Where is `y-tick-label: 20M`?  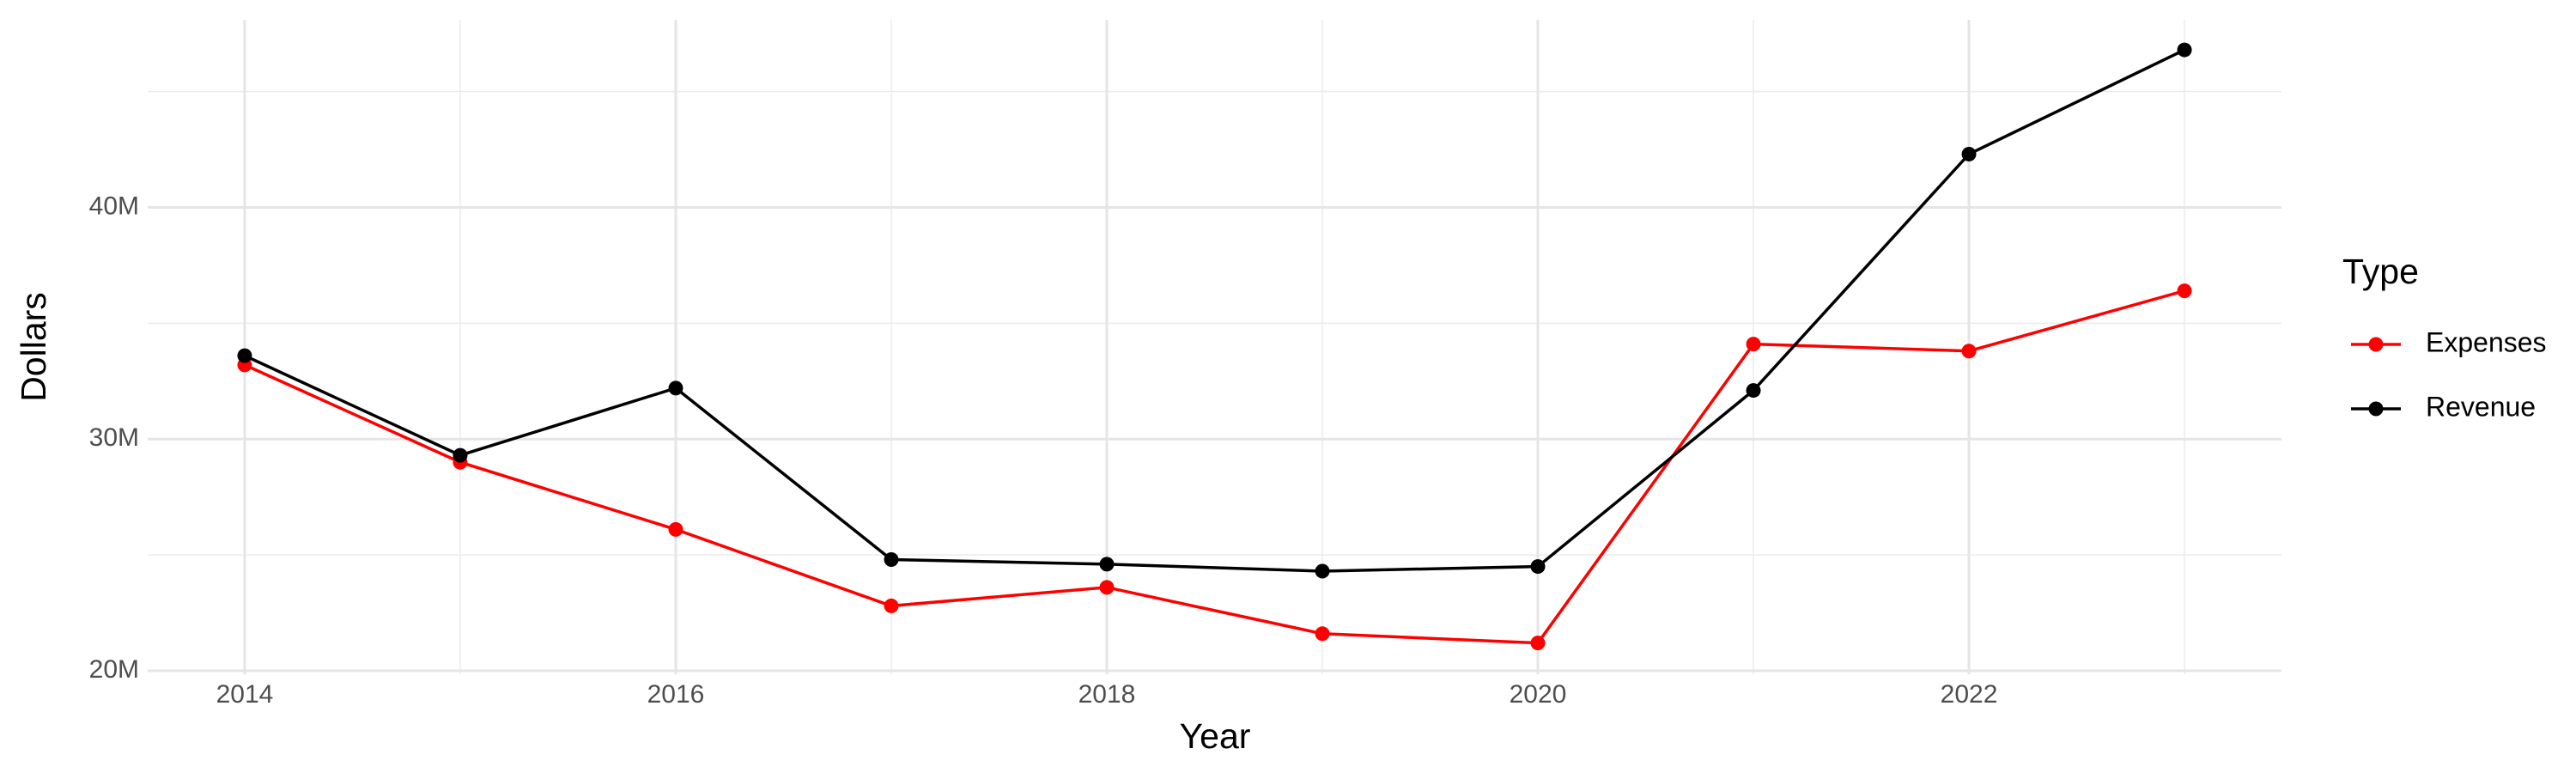
y-tick-label: 20M is located at coordinates (114, 669).